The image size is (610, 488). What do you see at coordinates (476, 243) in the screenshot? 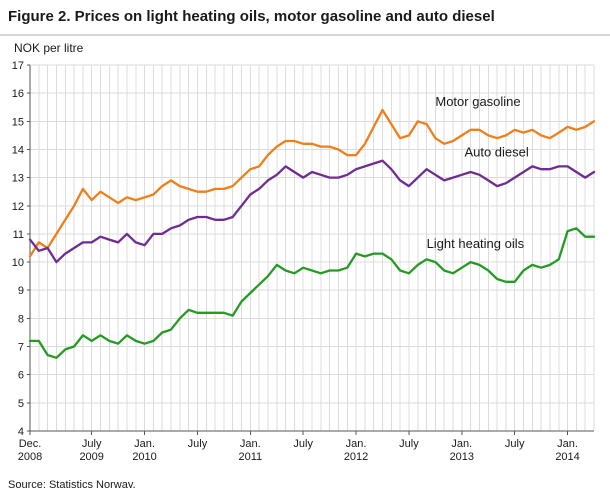
I see `series-label-light-heating-oils: Light heating oils` at bounding box center [476, 243].